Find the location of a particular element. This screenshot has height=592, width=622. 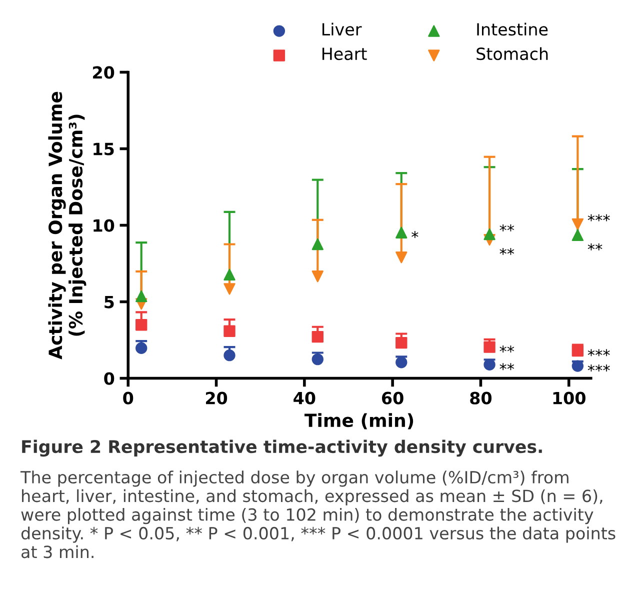

legend-label: Intestine is located at coordinates (512, 29).